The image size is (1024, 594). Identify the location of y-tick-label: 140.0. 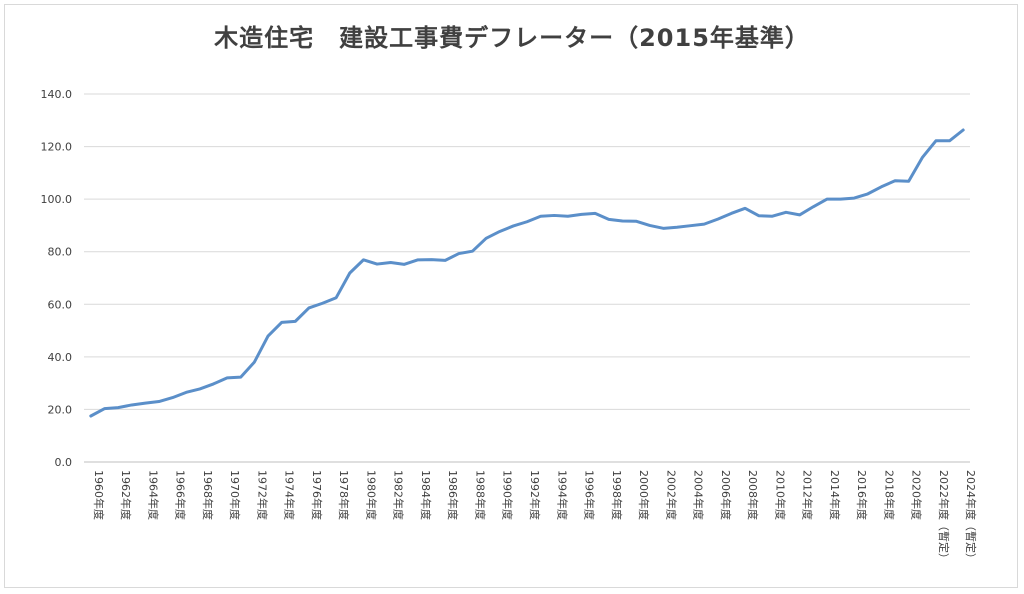
(57, 94).